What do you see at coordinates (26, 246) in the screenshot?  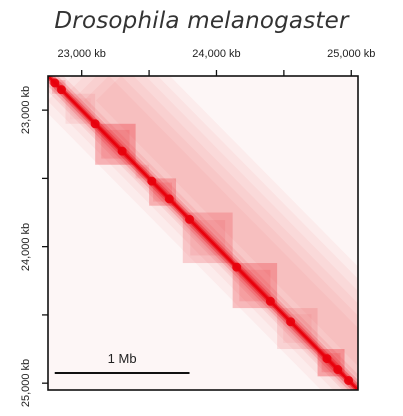 I see `y-tick-label: 24,000 kb` at bounding box center [26, 246].